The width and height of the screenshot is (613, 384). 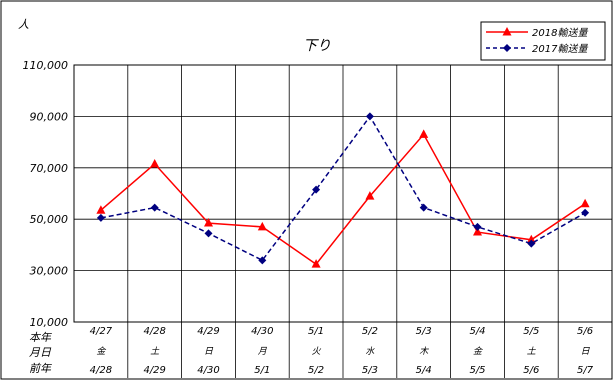 I want to click on x-category-date: 5/2, so click(x=370, y=331).